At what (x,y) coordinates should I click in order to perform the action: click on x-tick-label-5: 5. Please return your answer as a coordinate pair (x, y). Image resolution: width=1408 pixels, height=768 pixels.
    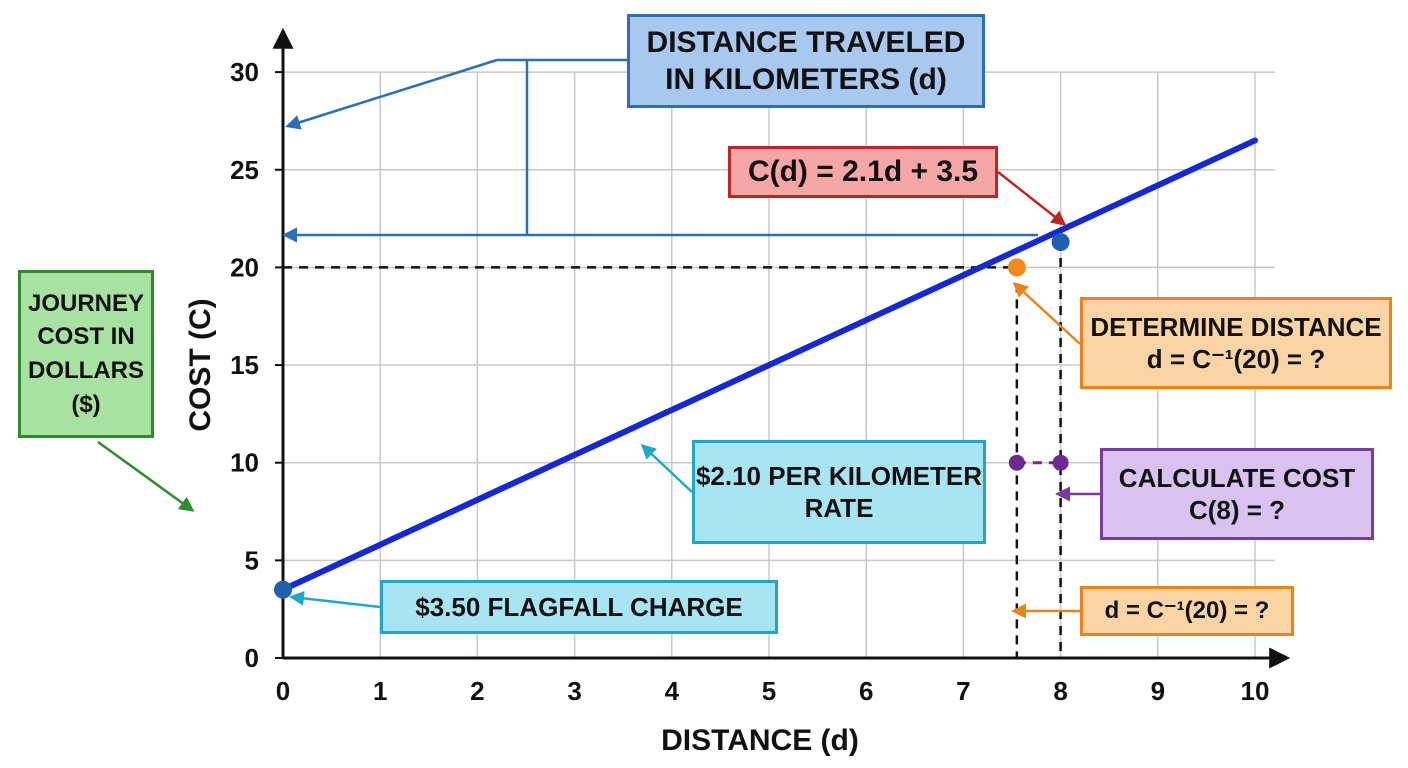
    Looking at the image, I should click on (769, 691).